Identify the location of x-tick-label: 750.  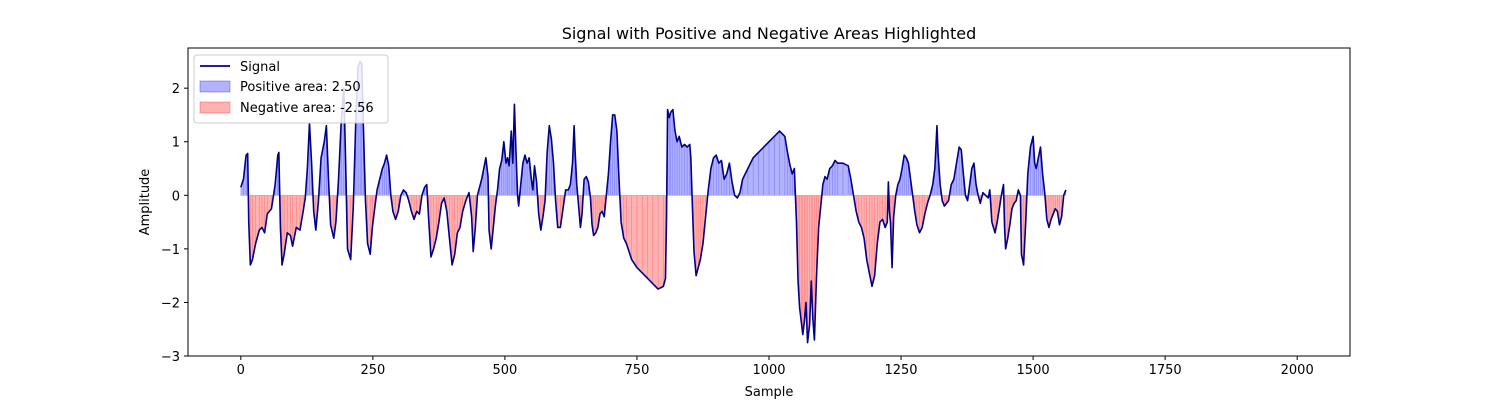
(637, 370).